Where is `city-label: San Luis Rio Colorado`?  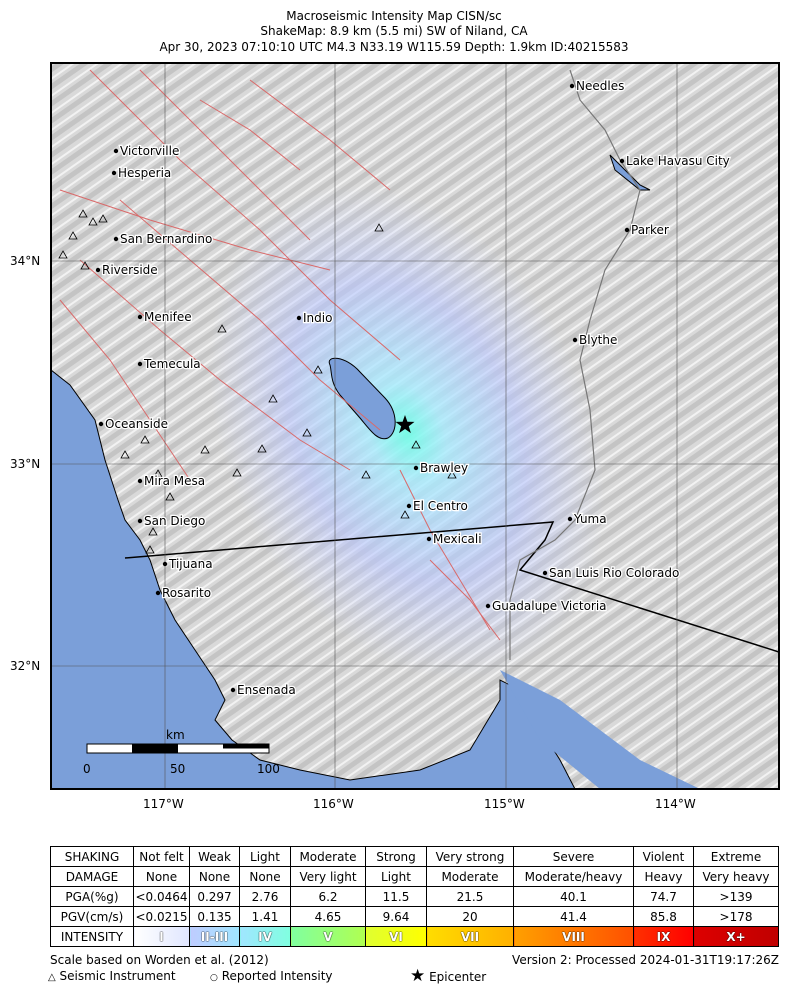
city-label: San Luis Rio Colorado is located at coordinates (614, 573).